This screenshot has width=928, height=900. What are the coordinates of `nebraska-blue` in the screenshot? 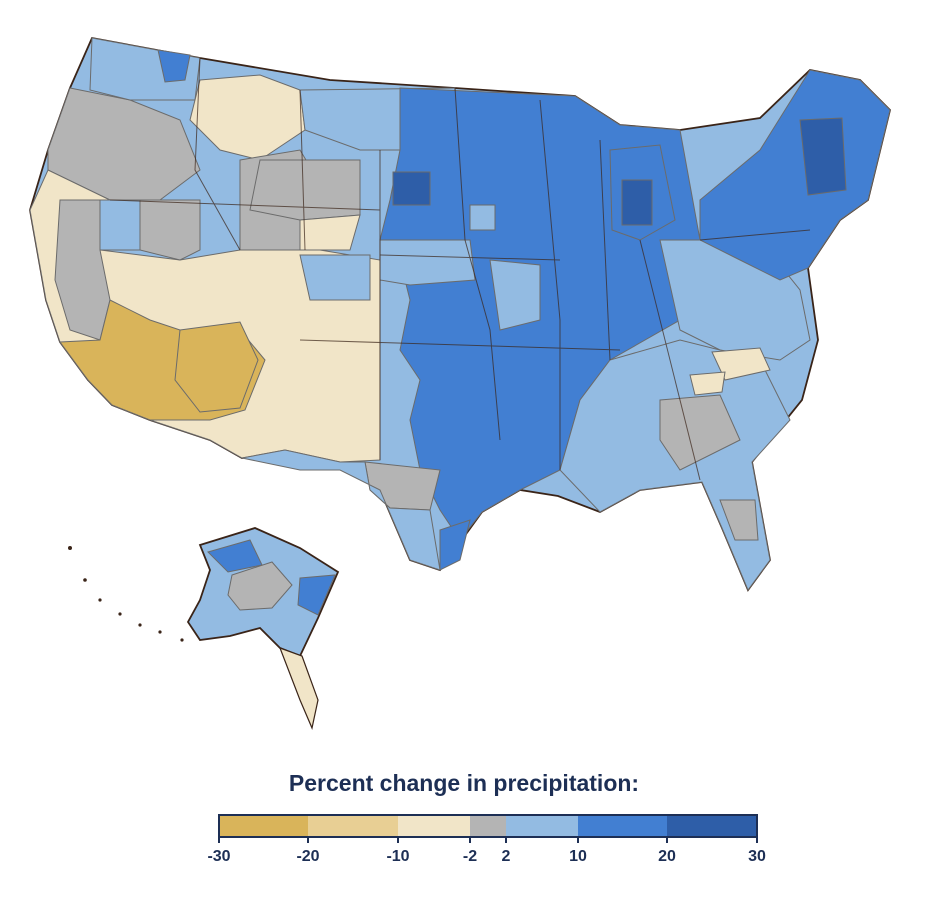 It's located at (427, 262).